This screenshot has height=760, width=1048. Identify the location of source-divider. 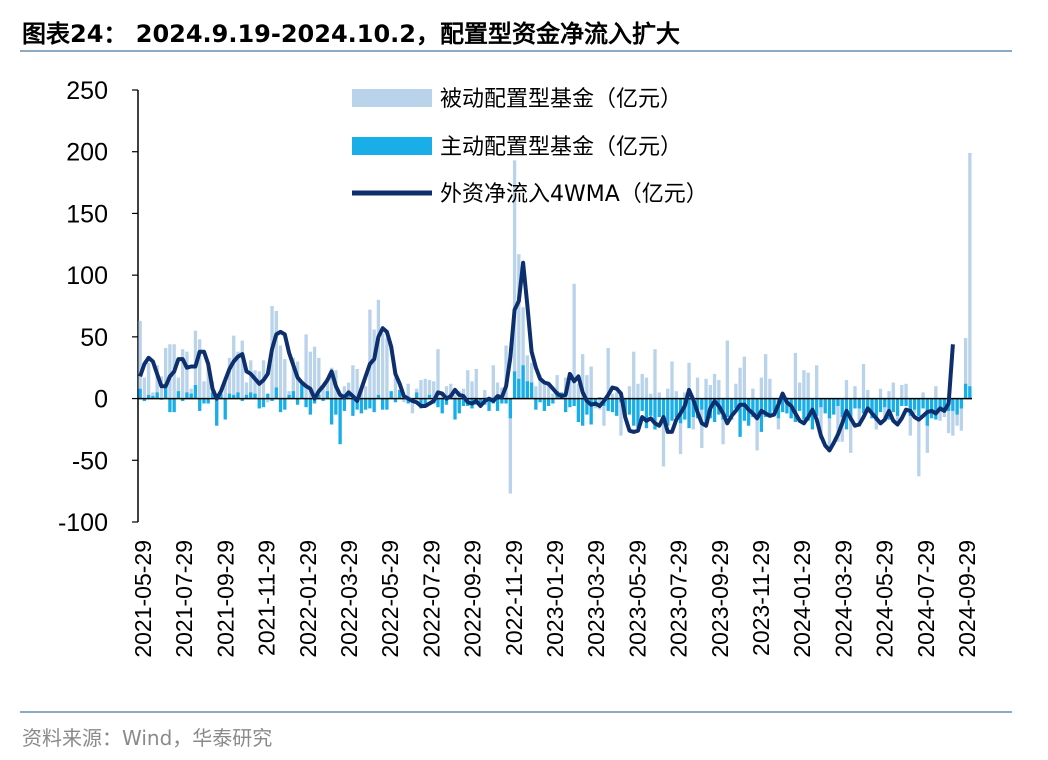
(516, 712).